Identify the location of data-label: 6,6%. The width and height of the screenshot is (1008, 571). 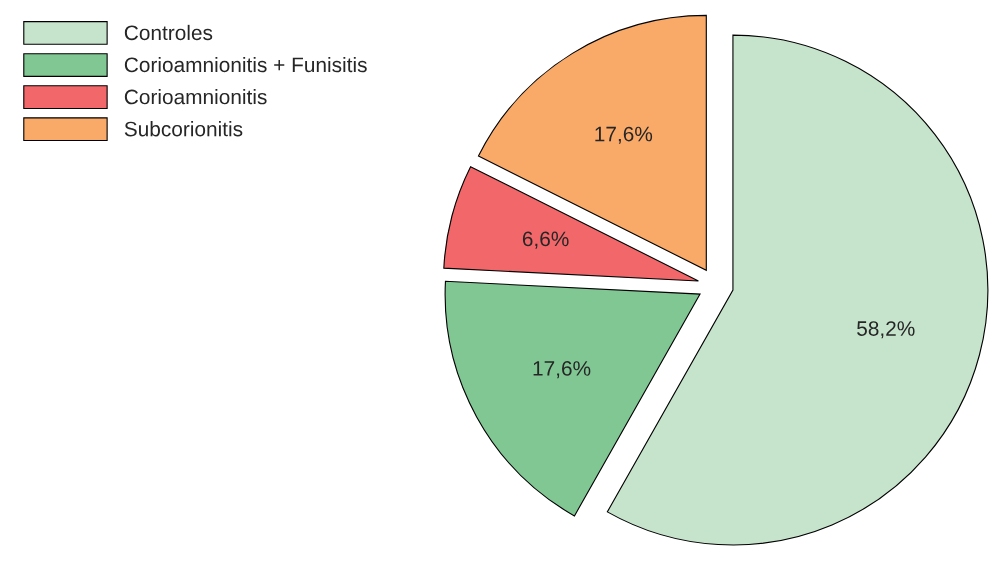
(545, 240).